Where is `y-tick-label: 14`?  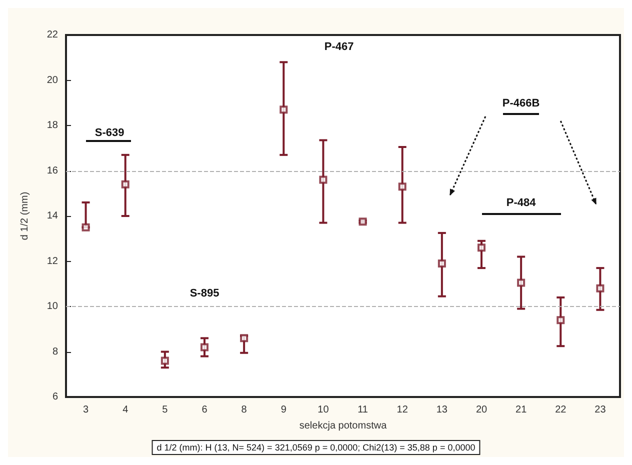
y-tick-label: 14 is located at coordinates (52, 216).